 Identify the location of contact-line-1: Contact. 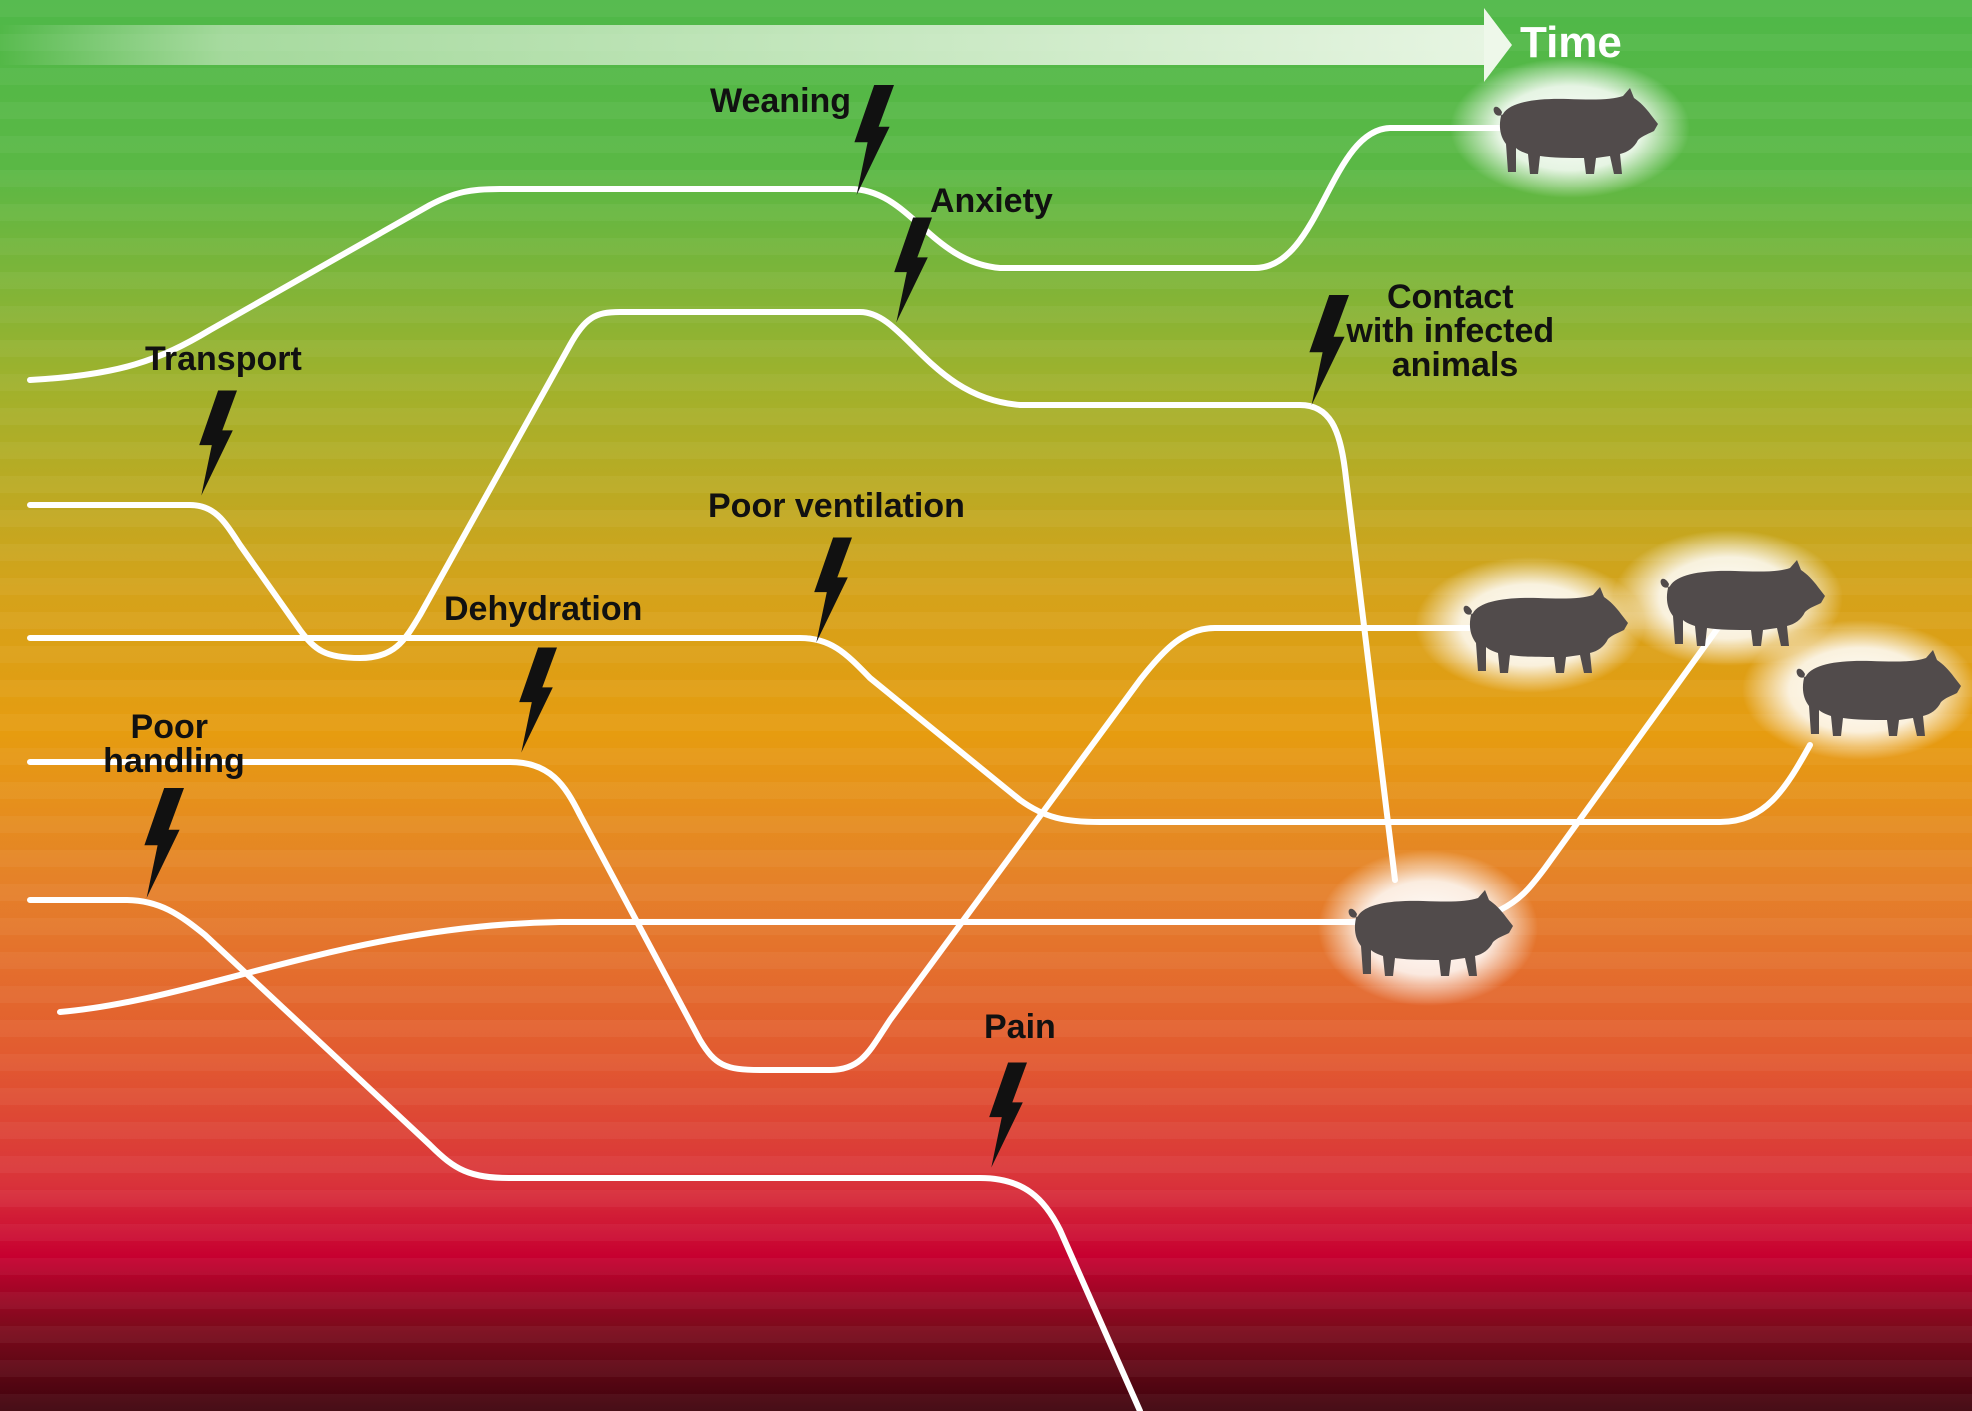
(1450, 297).